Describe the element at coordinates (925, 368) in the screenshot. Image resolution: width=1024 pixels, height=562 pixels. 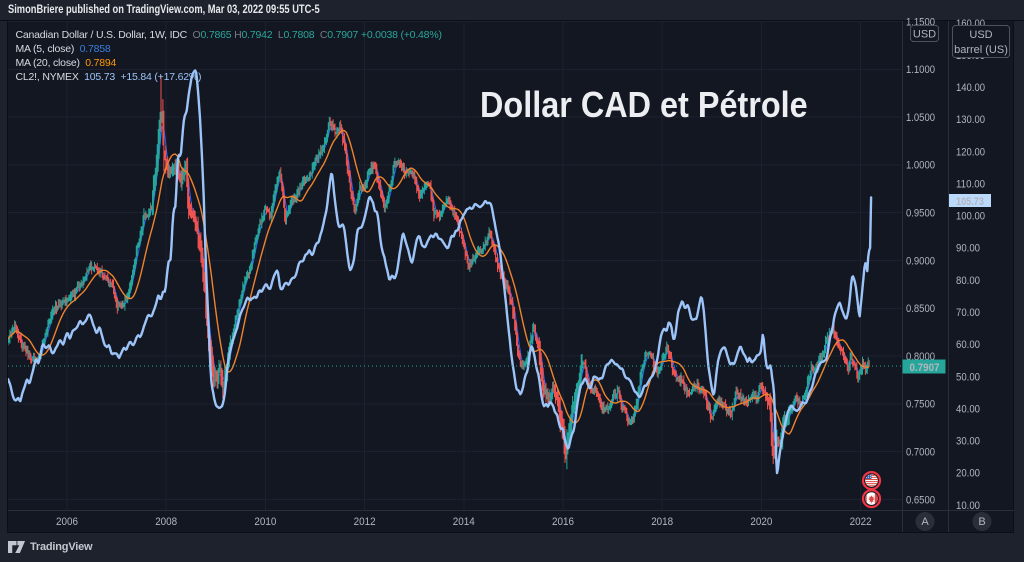
I see `svg-text: 0.7907` at that location.